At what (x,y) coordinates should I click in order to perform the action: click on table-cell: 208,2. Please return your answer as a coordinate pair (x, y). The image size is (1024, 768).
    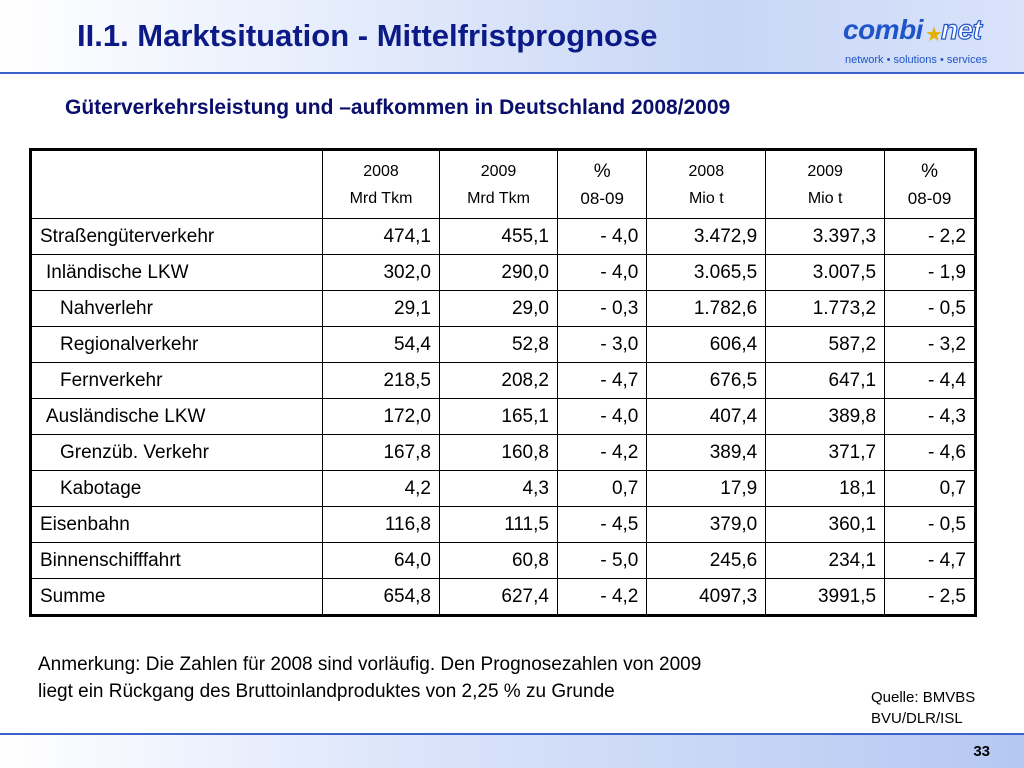
    Looking at the image, I should click on (498, 380).